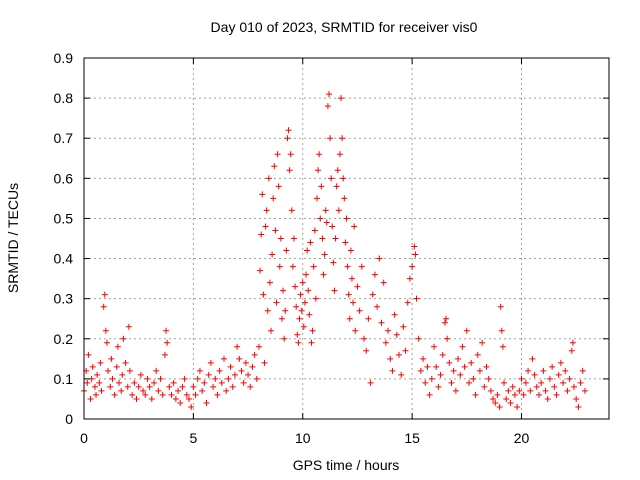 The width and height of the screenshot is (640, 480). Describe the element at coordinates (64, 178) in the screenshot. I see `y-tick-label: 0.6` at that location.